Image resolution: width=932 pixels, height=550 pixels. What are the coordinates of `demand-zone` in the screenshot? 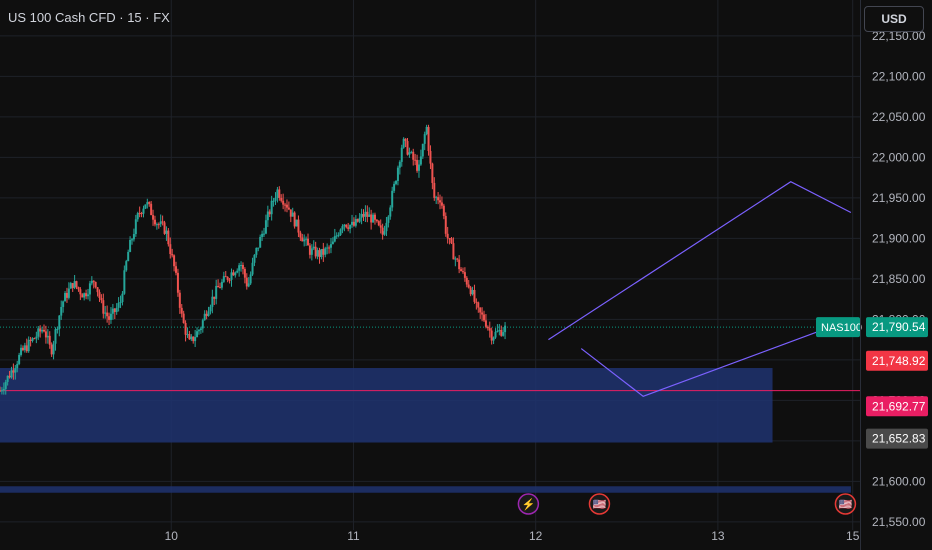 It's located at (386, 405).